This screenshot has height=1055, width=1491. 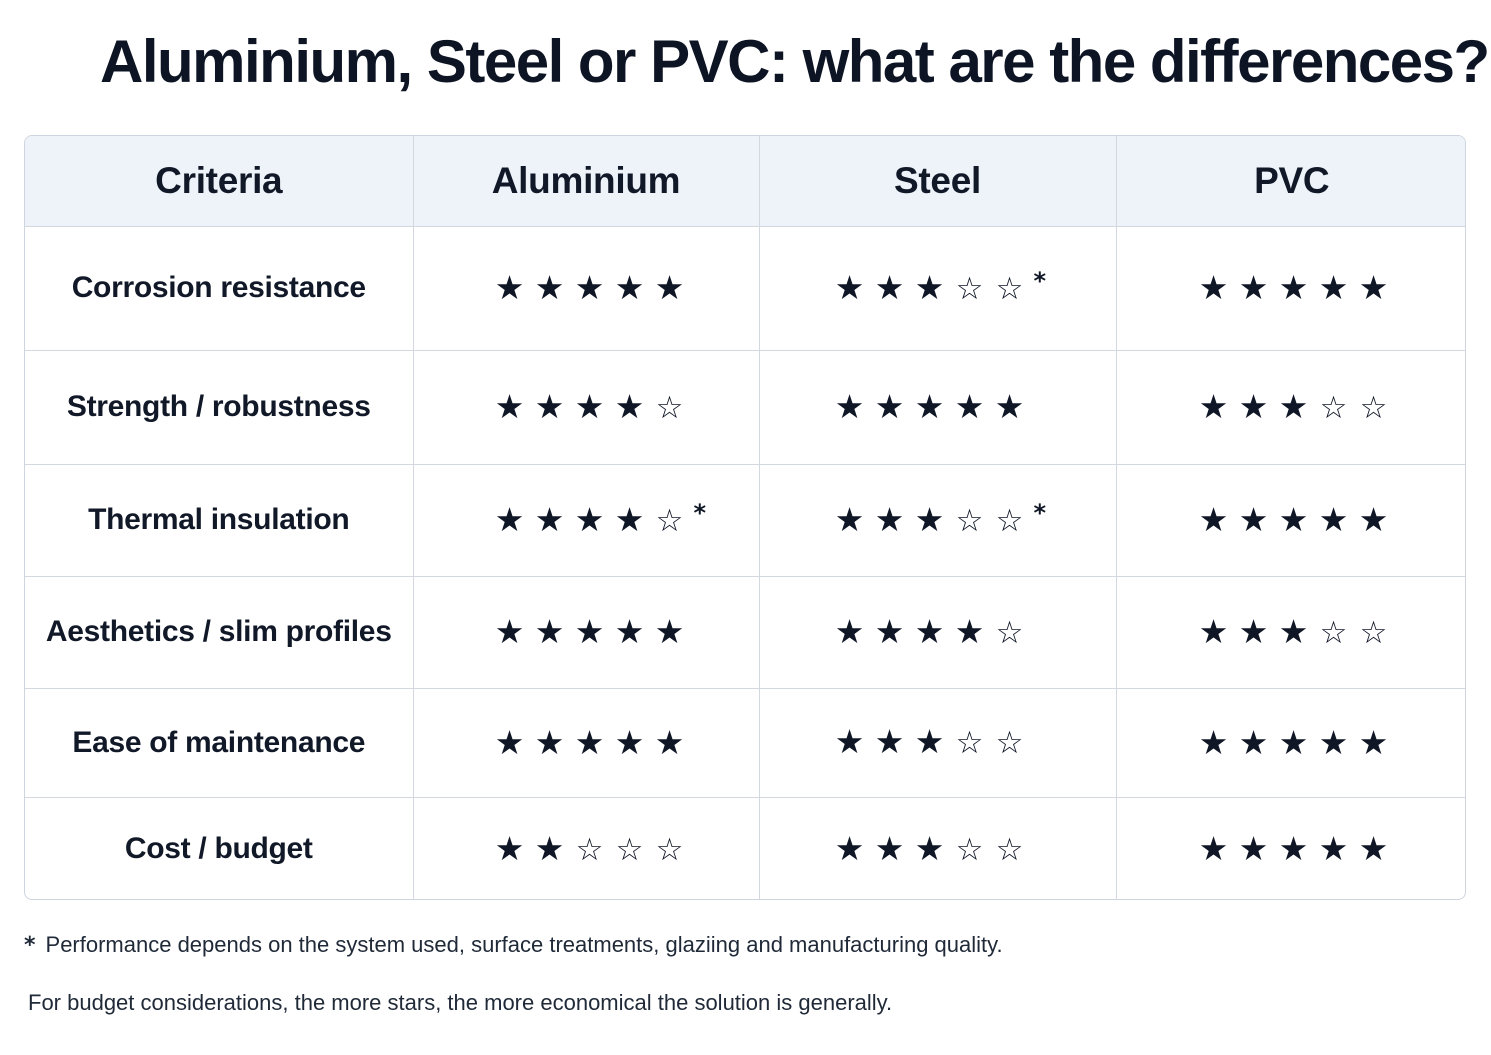 What do you see at coordinates (219, 743) in the screenshot?
I see `criteria-cell: Ease of maintenance` at bounding box center [219, 743].